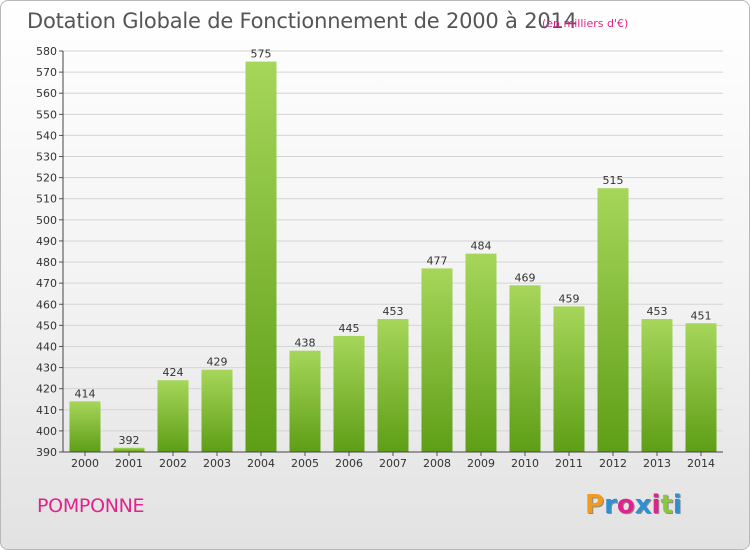  I want to click on y-tick-label: 420, so click(46, 389).